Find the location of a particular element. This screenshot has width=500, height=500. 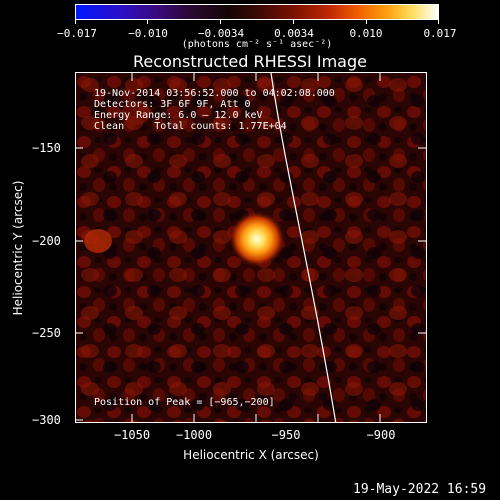

detectors: Detectors: 3F 6F 9F, Att 0 is located at coordinates (172, 104).